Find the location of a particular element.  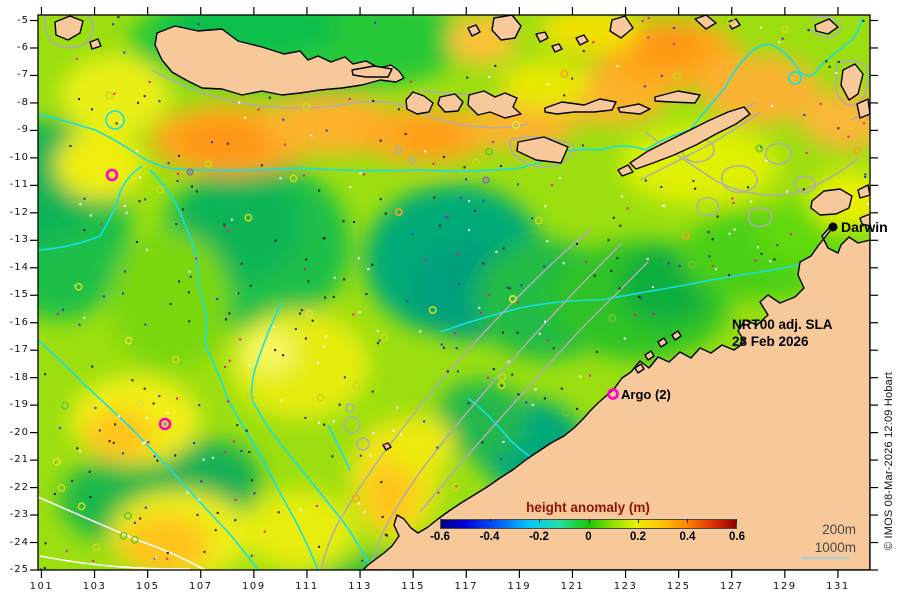

island-sumatra-tip is located at coordinates (69, 28).